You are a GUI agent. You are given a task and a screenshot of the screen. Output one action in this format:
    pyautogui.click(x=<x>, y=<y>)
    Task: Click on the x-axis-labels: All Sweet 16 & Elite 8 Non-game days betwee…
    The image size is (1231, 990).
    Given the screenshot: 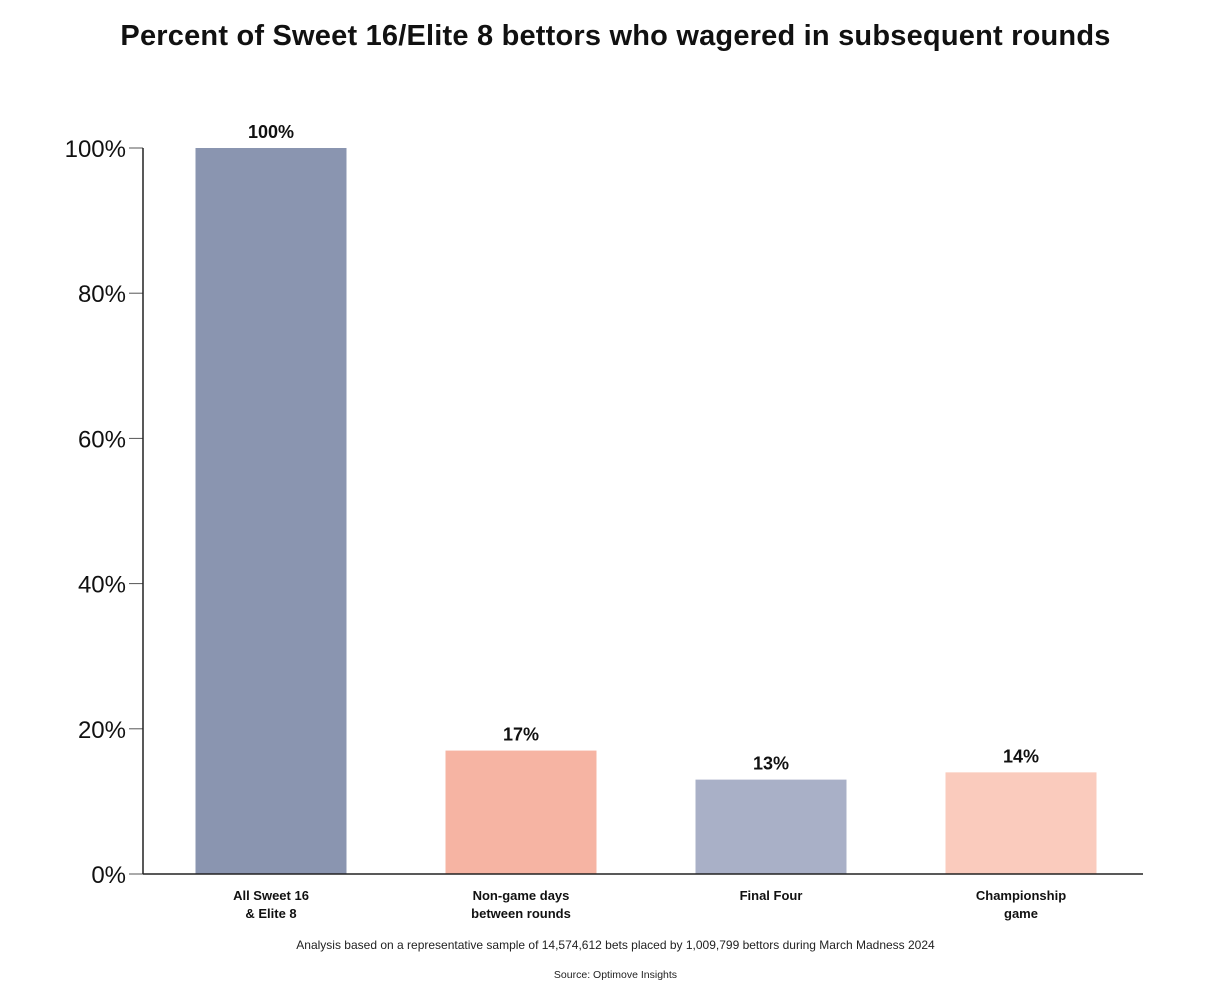 What is the action you would take?
    pyautogui.click(x=649, y=904)
    